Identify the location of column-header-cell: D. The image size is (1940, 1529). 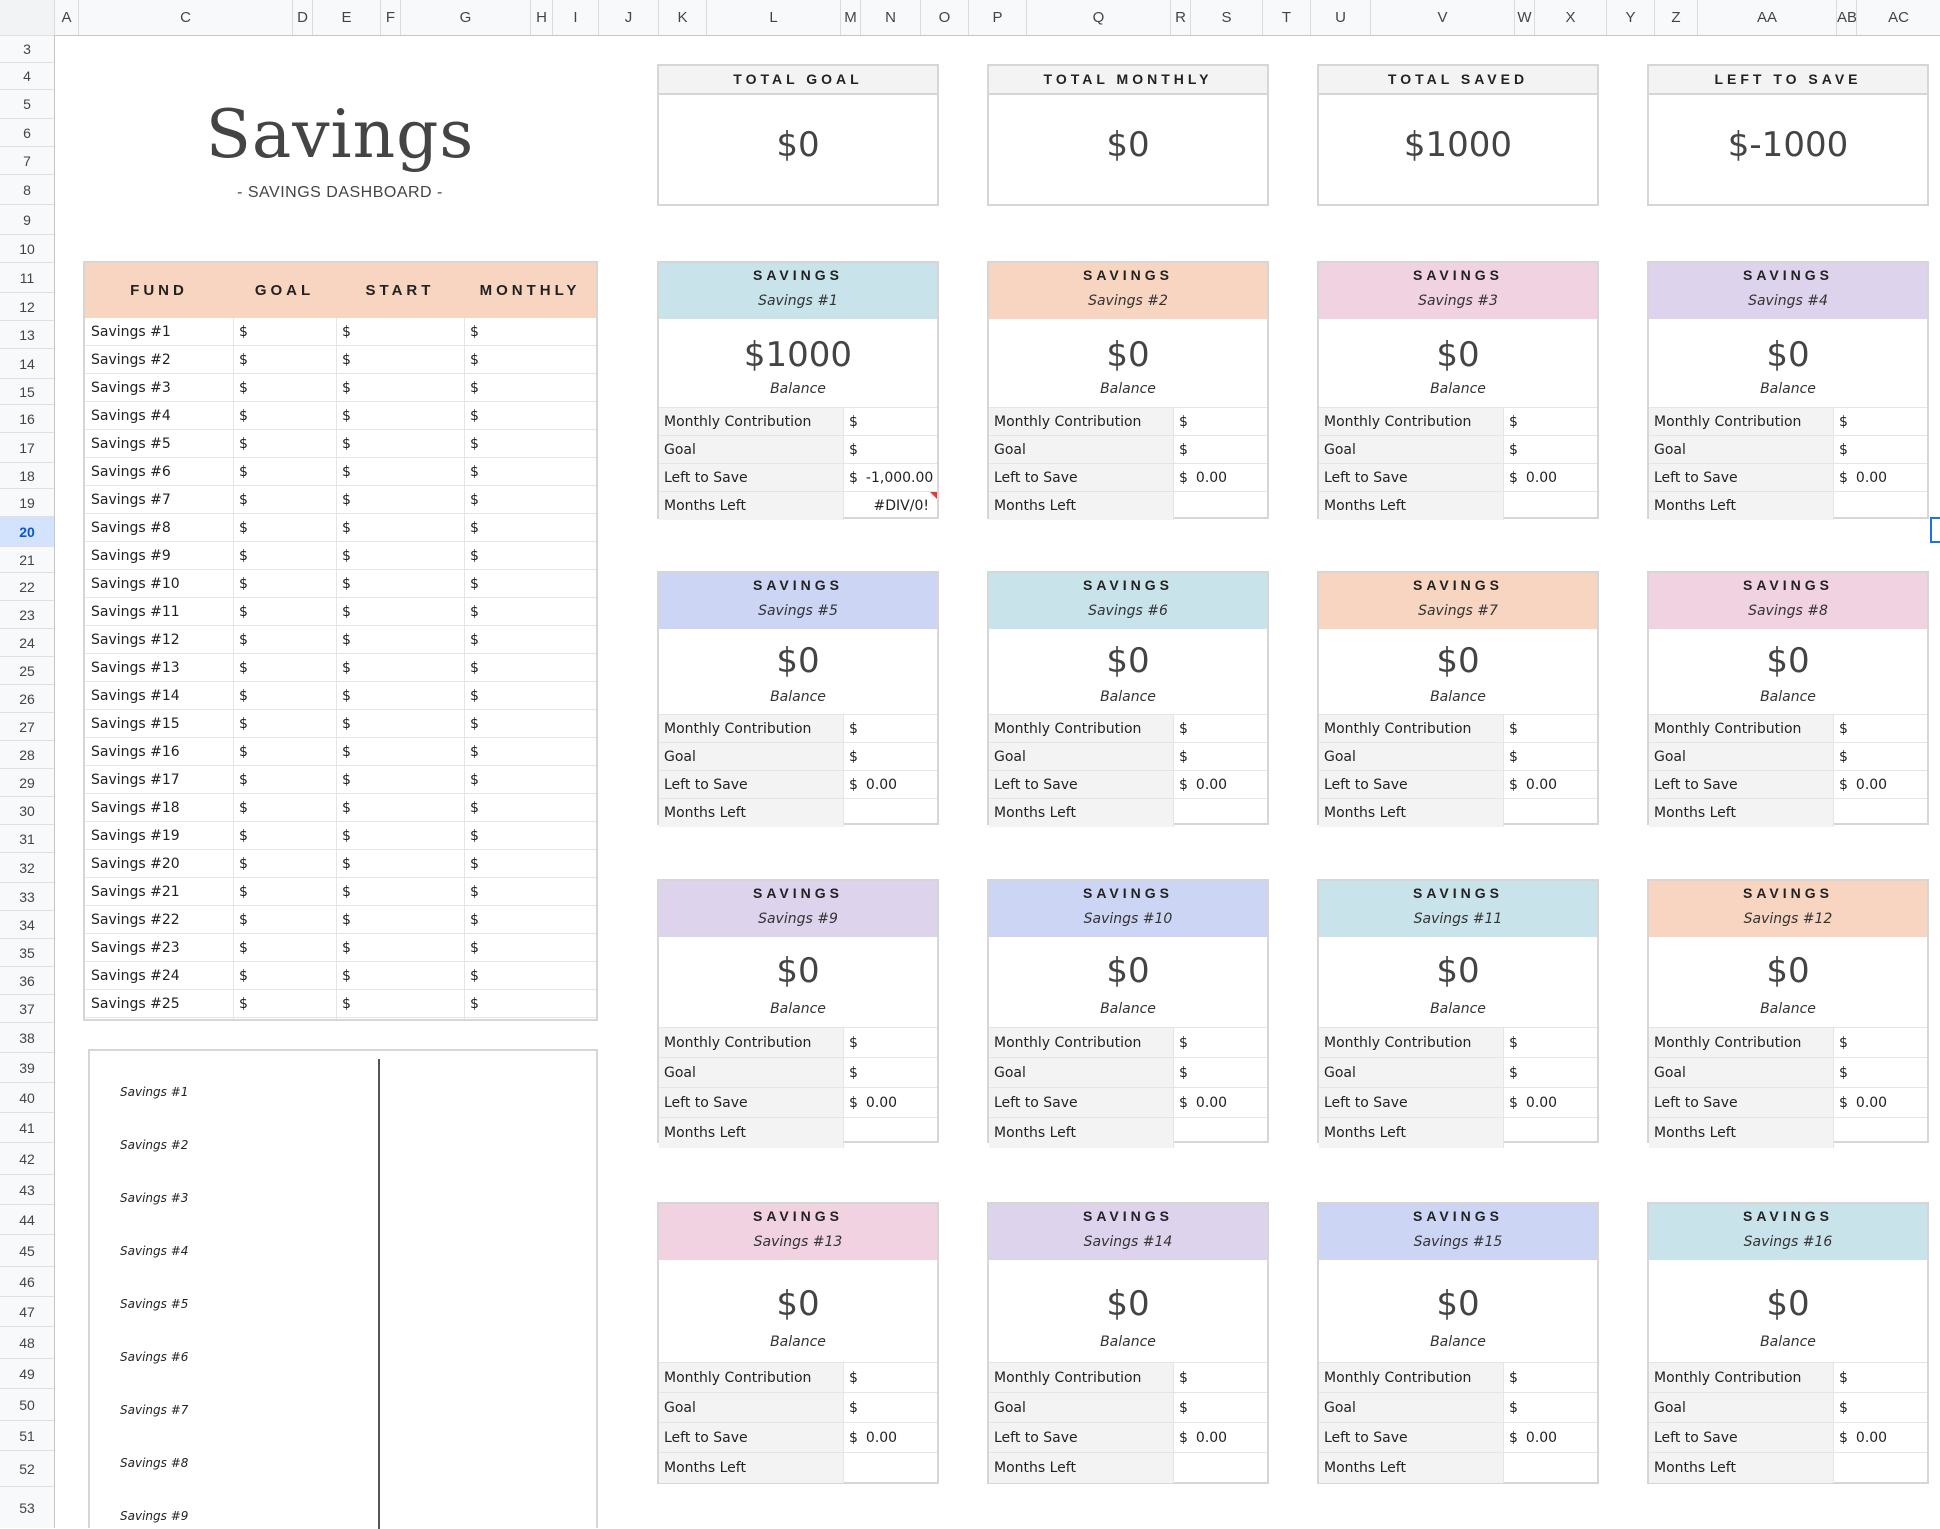
(302, 17).